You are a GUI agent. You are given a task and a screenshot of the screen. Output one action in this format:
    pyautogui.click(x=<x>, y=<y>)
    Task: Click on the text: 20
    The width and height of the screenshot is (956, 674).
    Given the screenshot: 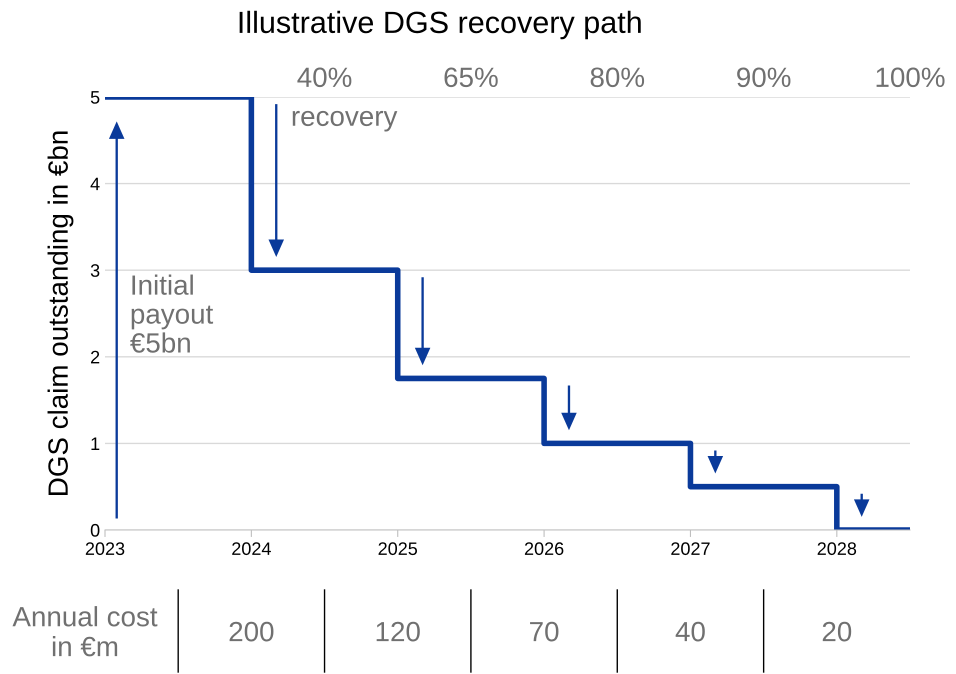 What is the action you would take?
    pyautogui.click(x=837, y=632)
    